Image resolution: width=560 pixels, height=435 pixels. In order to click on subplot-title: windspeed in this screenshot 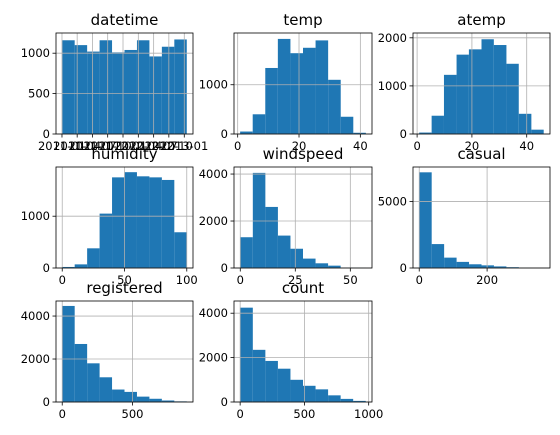, I will do `click(303, 154)`.